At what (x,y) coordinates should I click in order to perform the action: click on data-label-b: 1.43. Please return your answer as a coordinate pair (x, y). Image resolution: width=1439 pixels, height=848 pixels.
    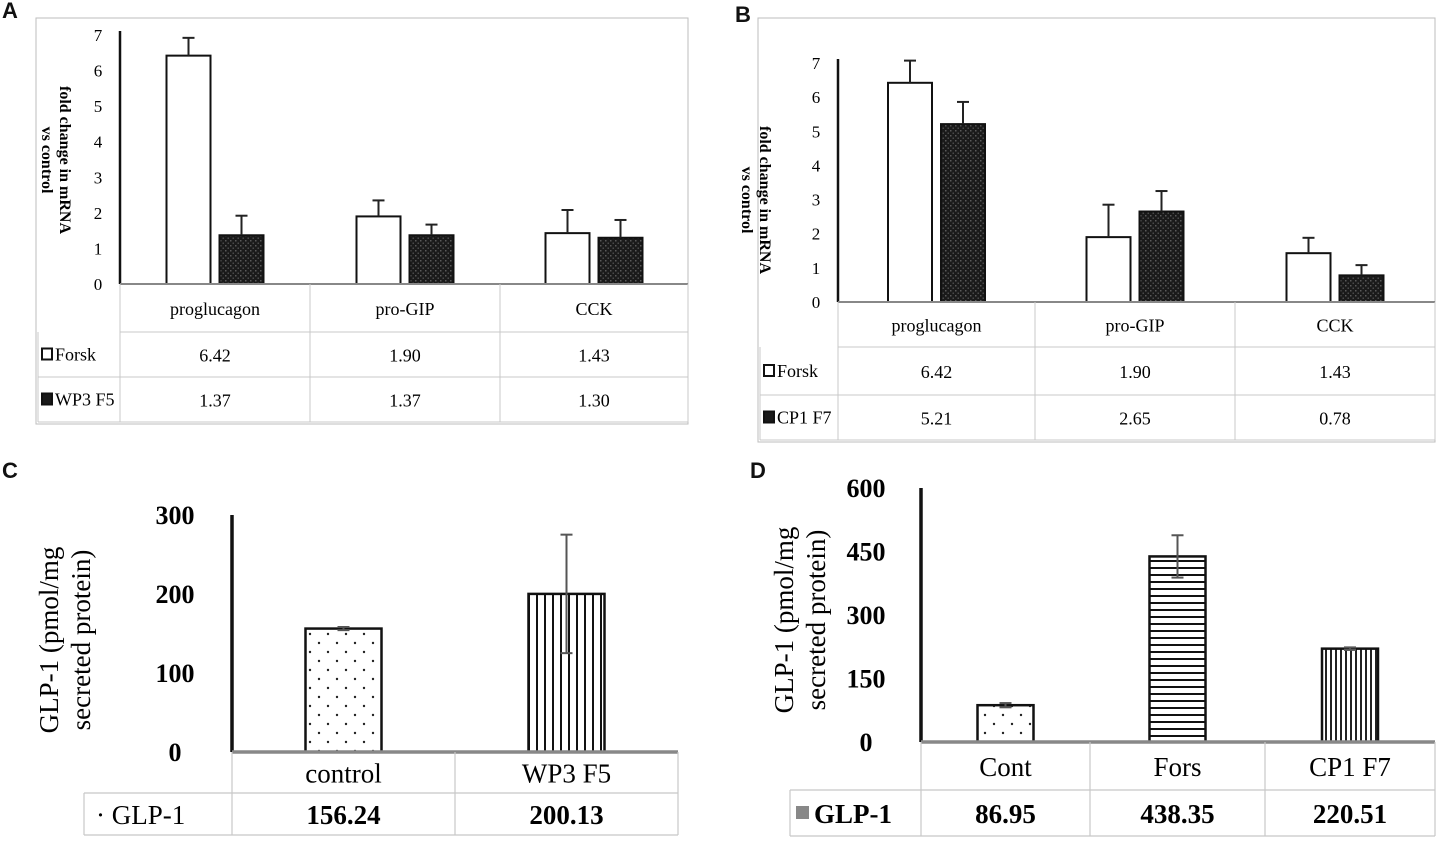
    Looking at the image, I should click on (1335, 372).